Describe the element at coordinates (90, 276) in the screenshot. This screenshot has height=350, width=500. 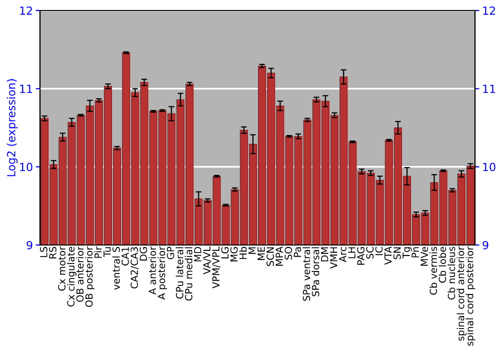
I see `x-tick-label: OB posterior` at that location.